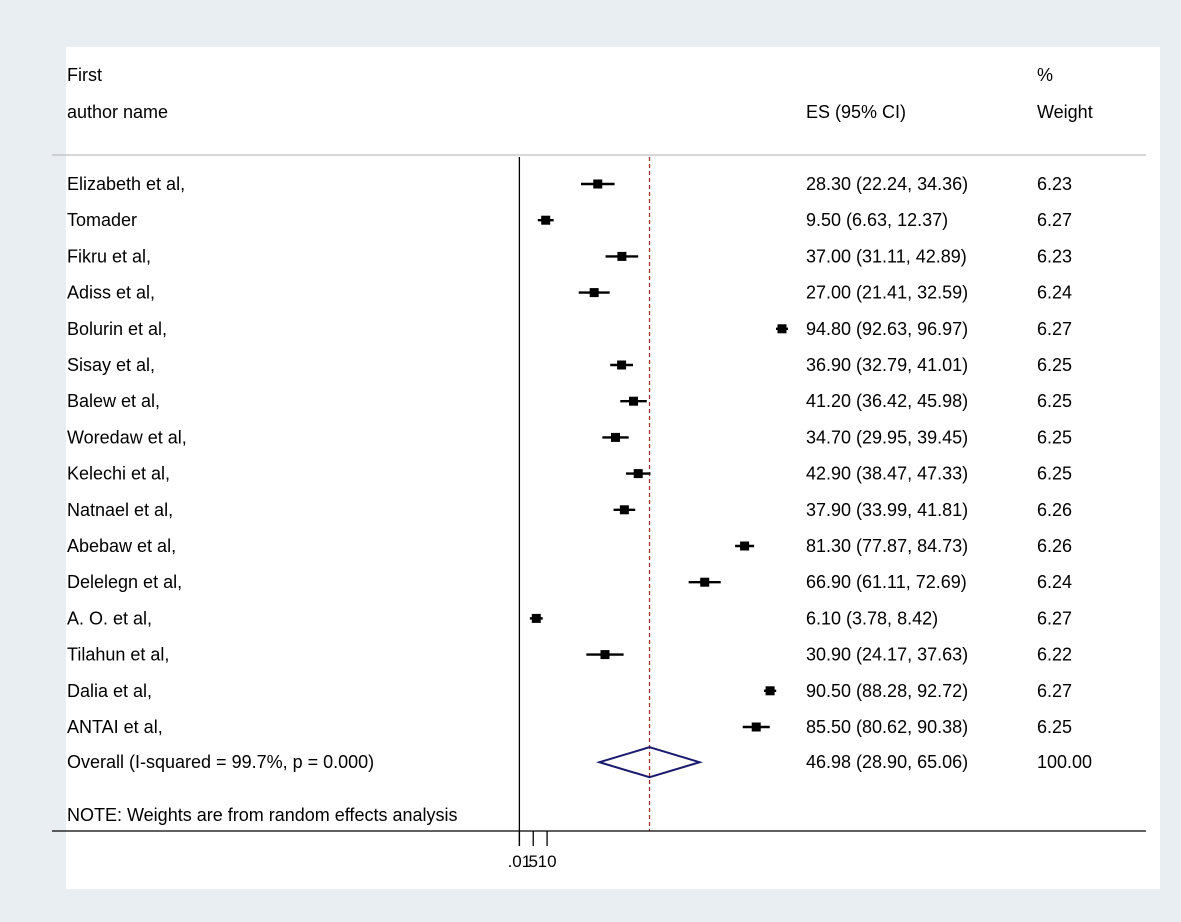  I want to click on x-axis-tick-label: 10, so click(547, 861).